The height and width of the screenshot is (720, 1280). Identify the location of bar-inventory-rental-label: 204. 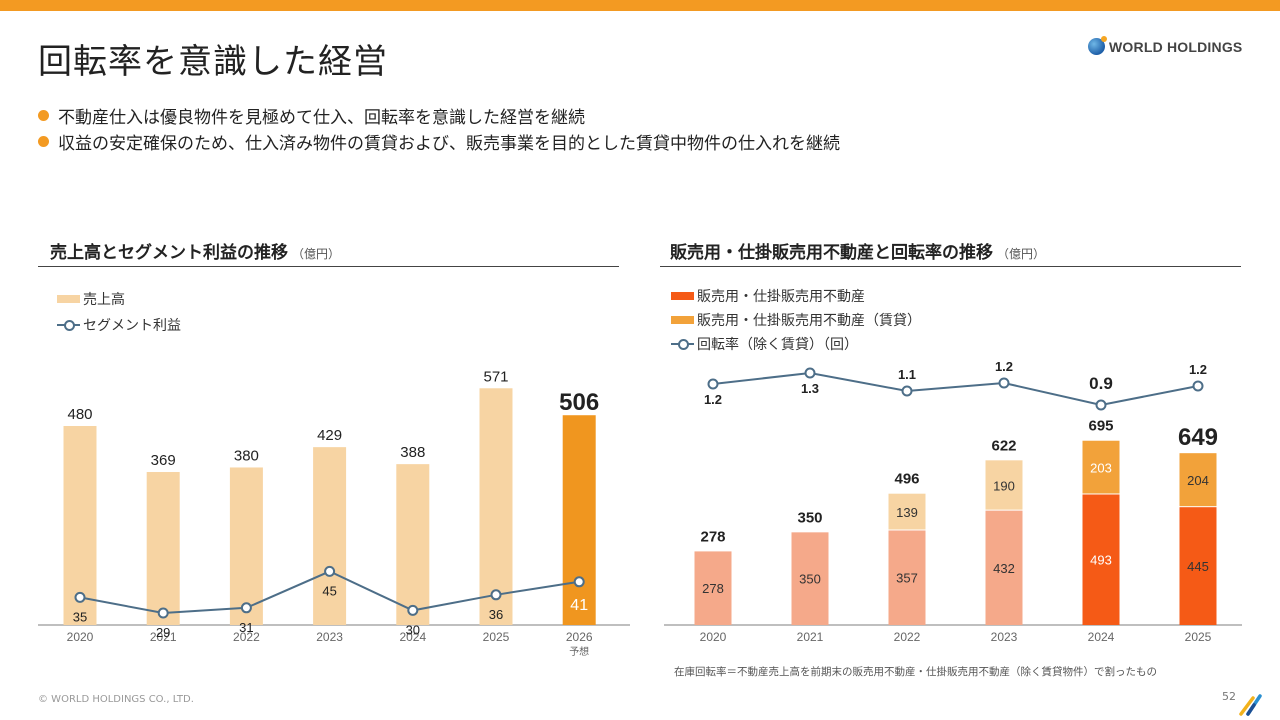
(1198, 480).